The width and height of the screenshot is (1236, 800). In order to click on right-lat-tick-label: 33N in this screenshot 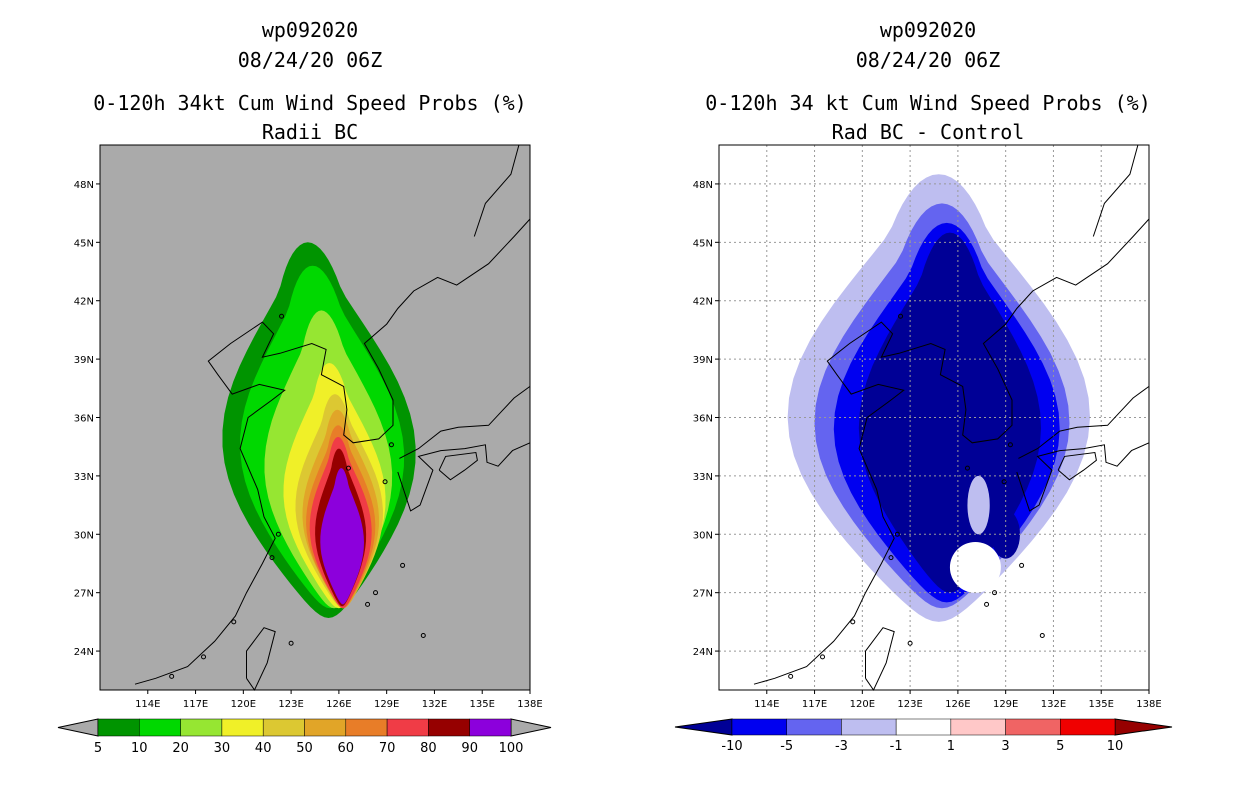, I will do `click(703, 477)`.